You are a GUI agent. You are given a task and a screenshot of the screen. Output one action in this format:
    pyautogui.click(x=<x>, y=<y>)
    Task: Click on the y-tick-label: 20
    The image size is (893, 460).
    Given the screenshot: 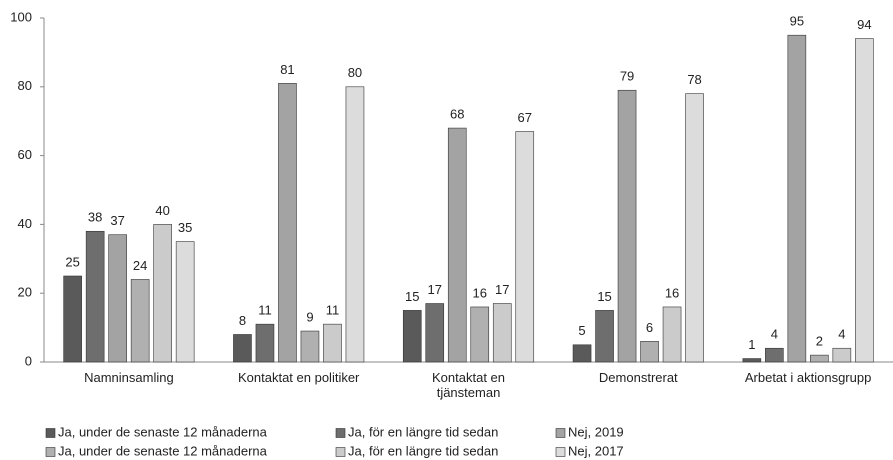 What is the action you would take?
    pyautogui.click(x=25, y=292)
    